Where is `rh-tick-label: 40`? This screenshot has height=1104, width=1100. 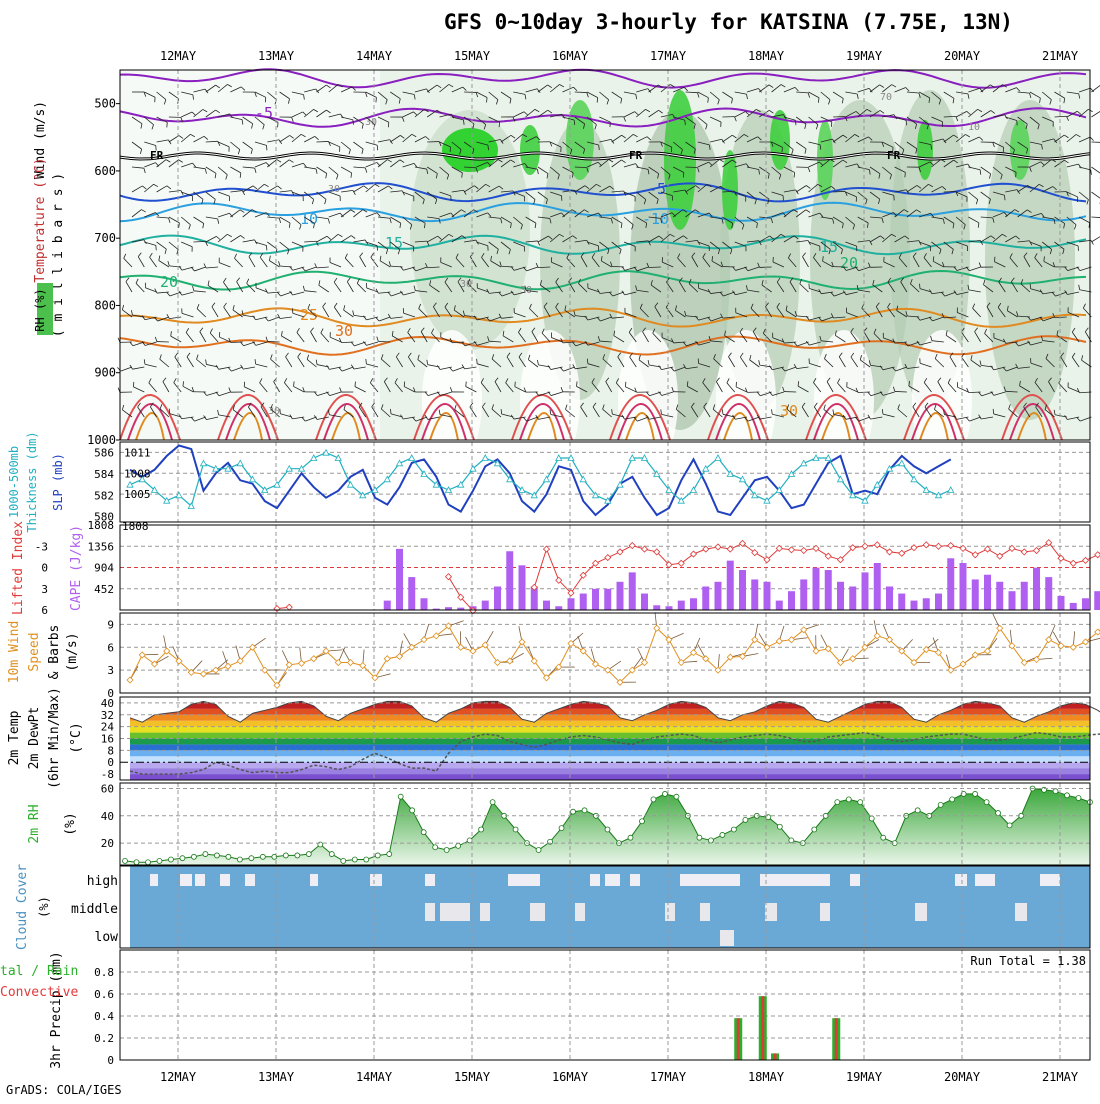
rh-tick-label: 40 is located at coordinates (107, 816).